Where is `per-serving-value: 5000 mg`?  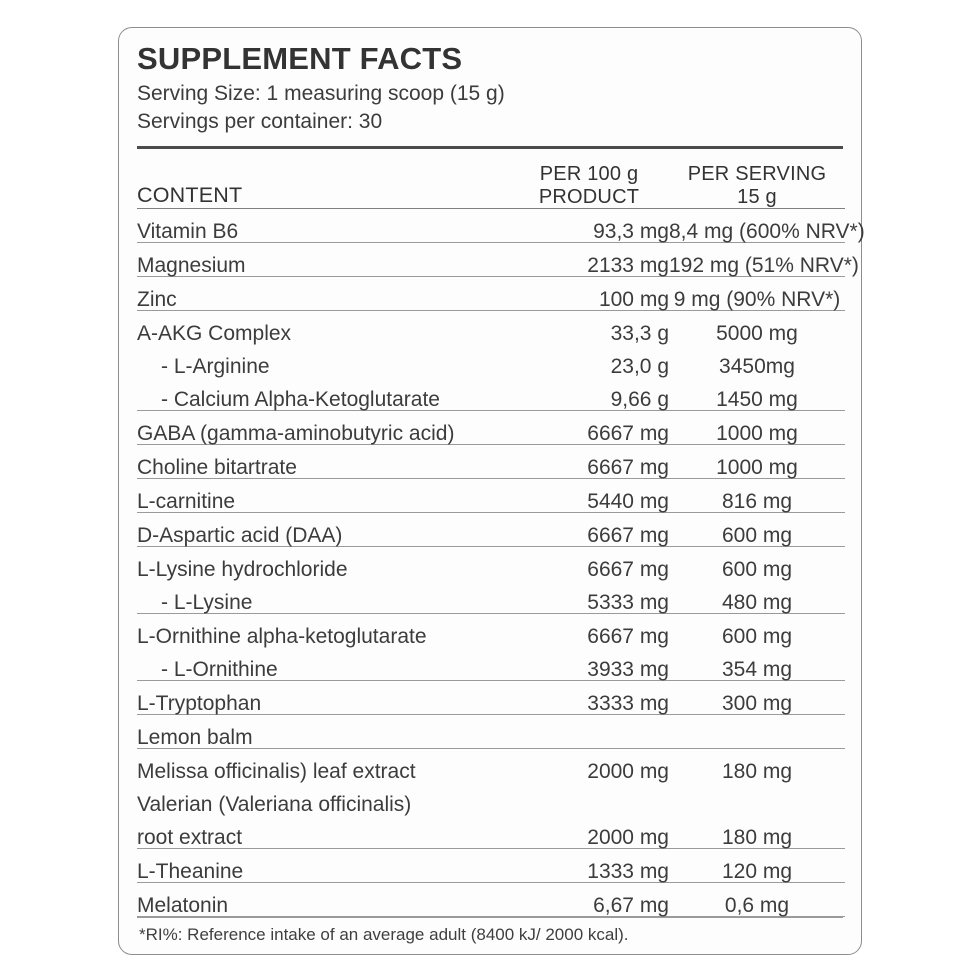 per-serving-value: 5000 mg is located at coordinates (757, 334).